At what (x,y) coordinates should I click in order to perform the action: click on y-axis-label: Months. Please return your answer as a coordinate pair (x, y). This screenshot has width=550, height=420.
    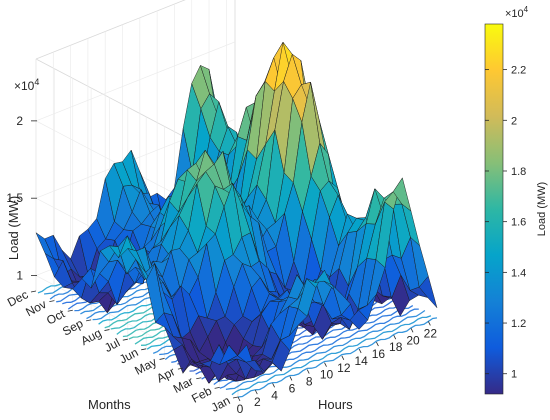
    Looking at the image, I should click on (109, 404).